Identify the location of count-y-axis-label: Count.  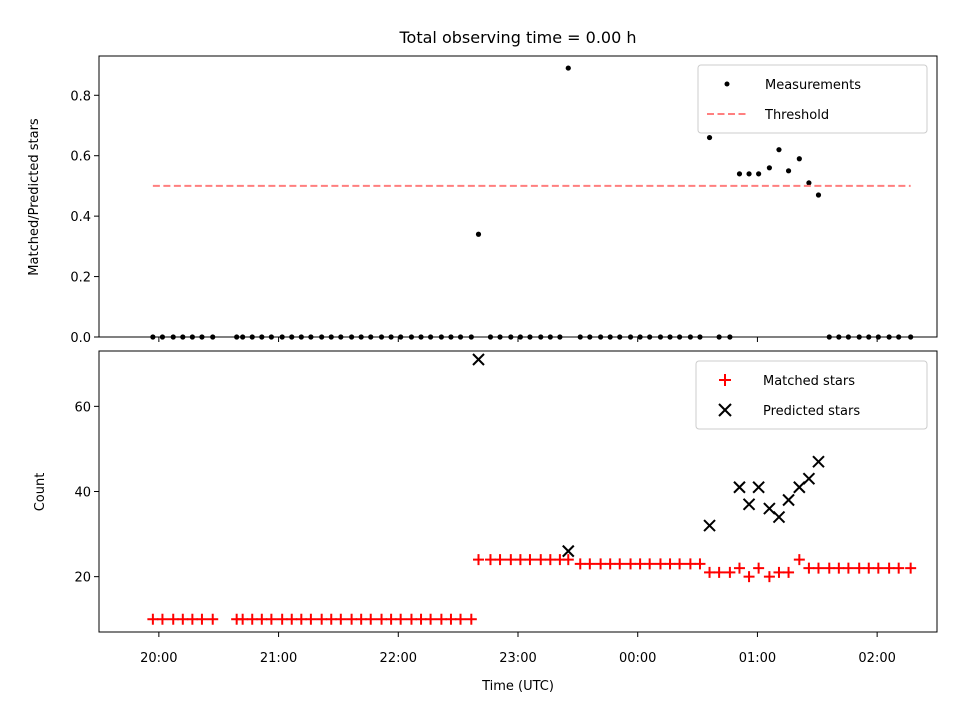
(40, 492).